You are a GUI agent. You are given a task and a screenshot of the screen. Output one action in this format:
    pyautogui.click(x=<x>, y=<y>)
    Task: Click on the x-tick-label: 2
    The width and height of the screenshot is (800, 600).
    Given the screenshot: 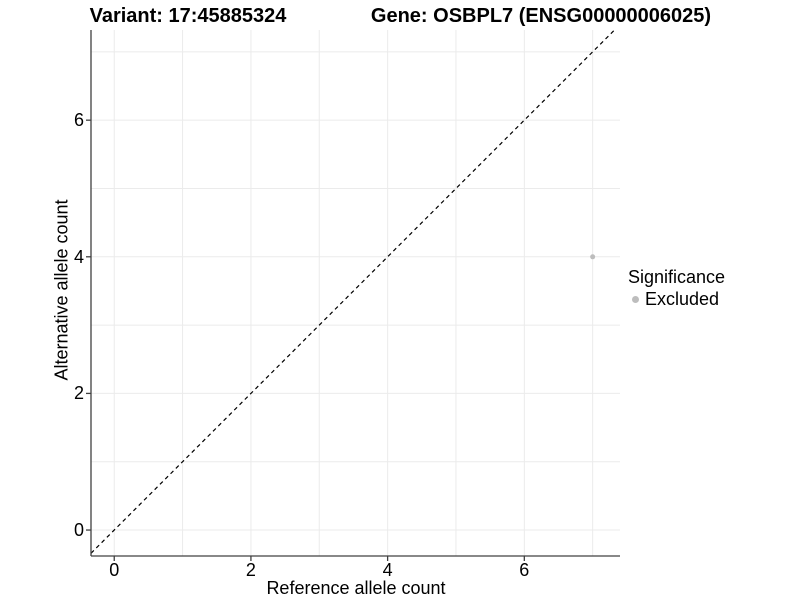 What is the action you would take?
    pyautogui.click(x=250, y=570)
    